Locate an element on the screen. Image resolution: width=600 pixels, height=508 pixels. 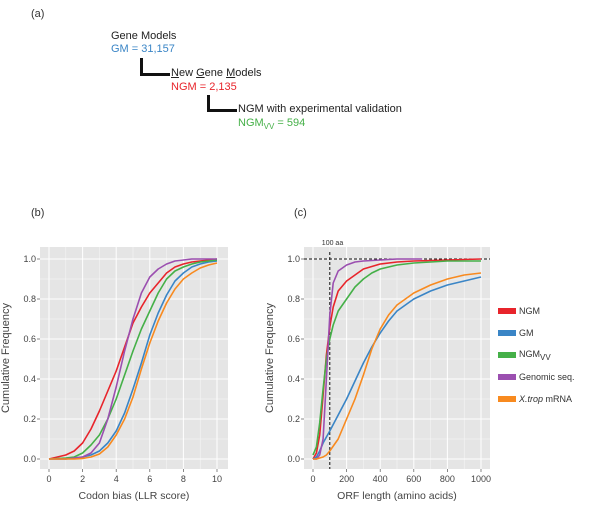
chart-b-x-axis-label: Codon bias (LLR score) is located at coordinates (134, 496).